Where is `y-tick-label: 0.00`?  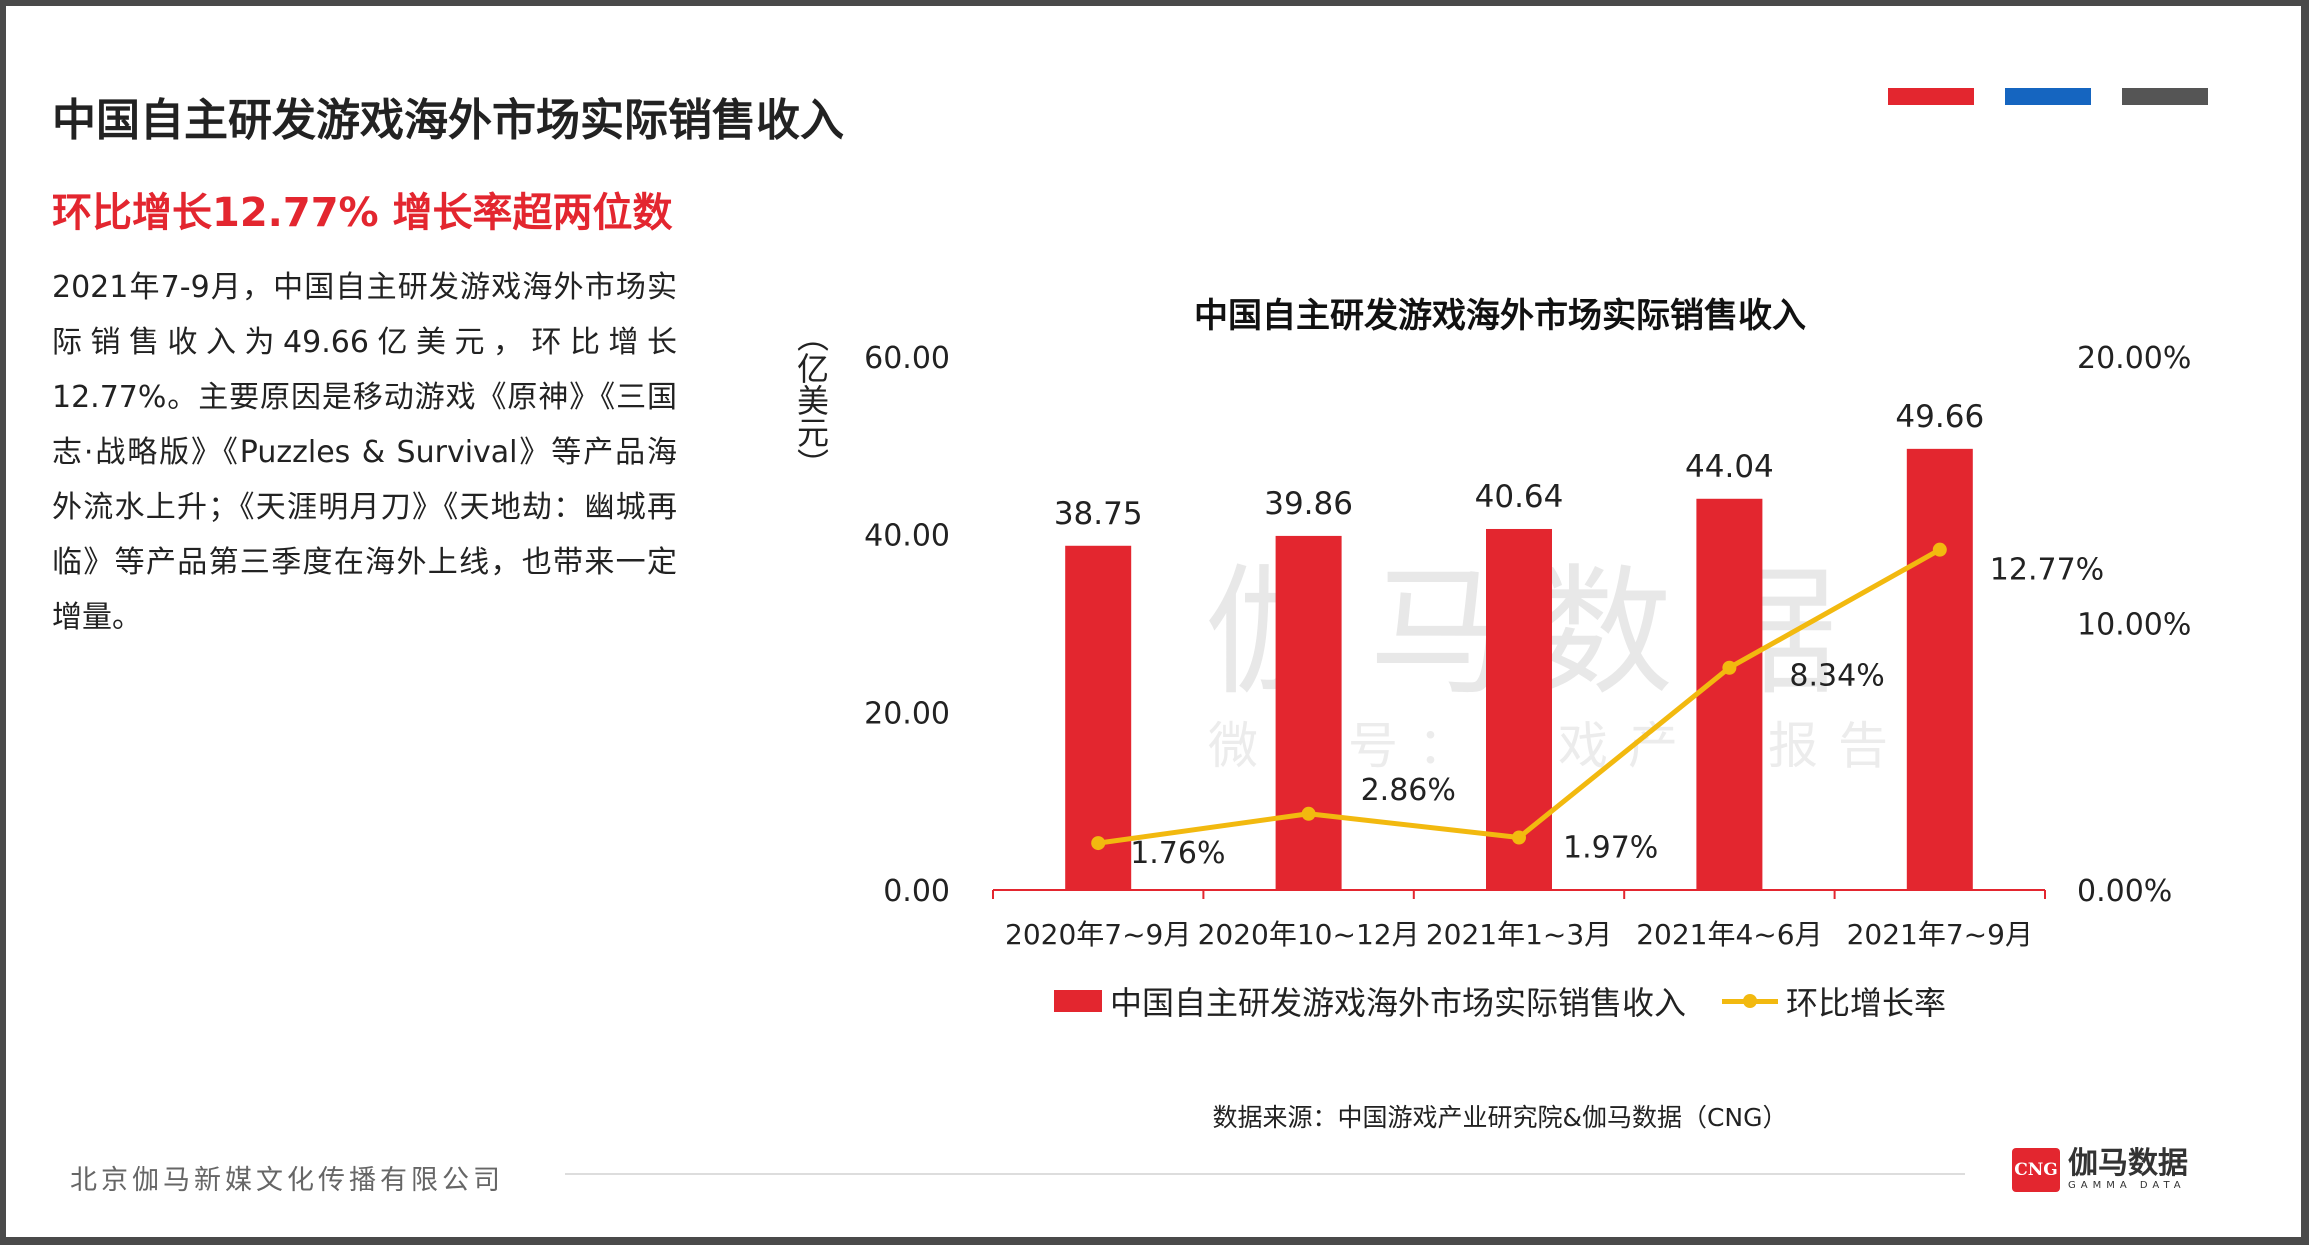
y-tick-label: 0.00 is located at coordinates (916, 891).